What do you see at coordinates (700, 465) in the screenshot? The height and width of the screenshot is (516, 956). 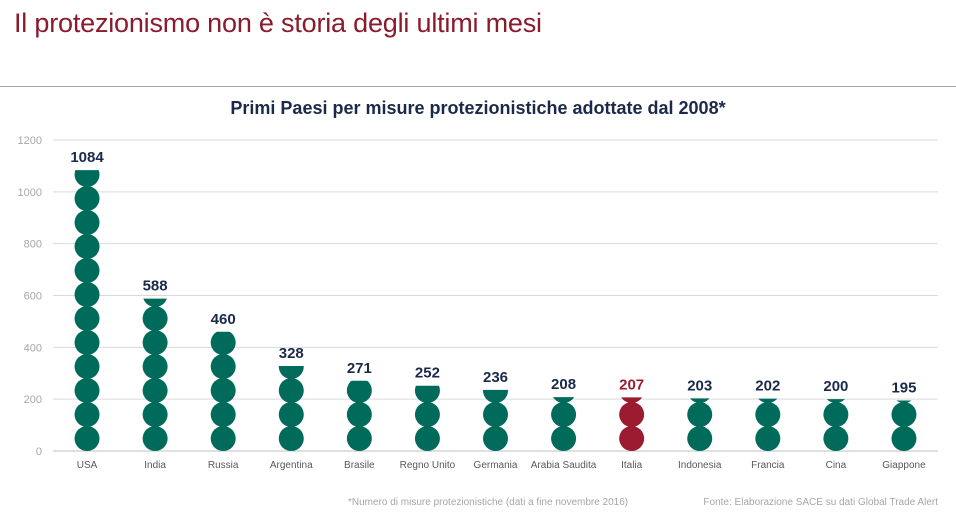 I see `x-tick-label: Indonesia` at bounding box center [700, 465].